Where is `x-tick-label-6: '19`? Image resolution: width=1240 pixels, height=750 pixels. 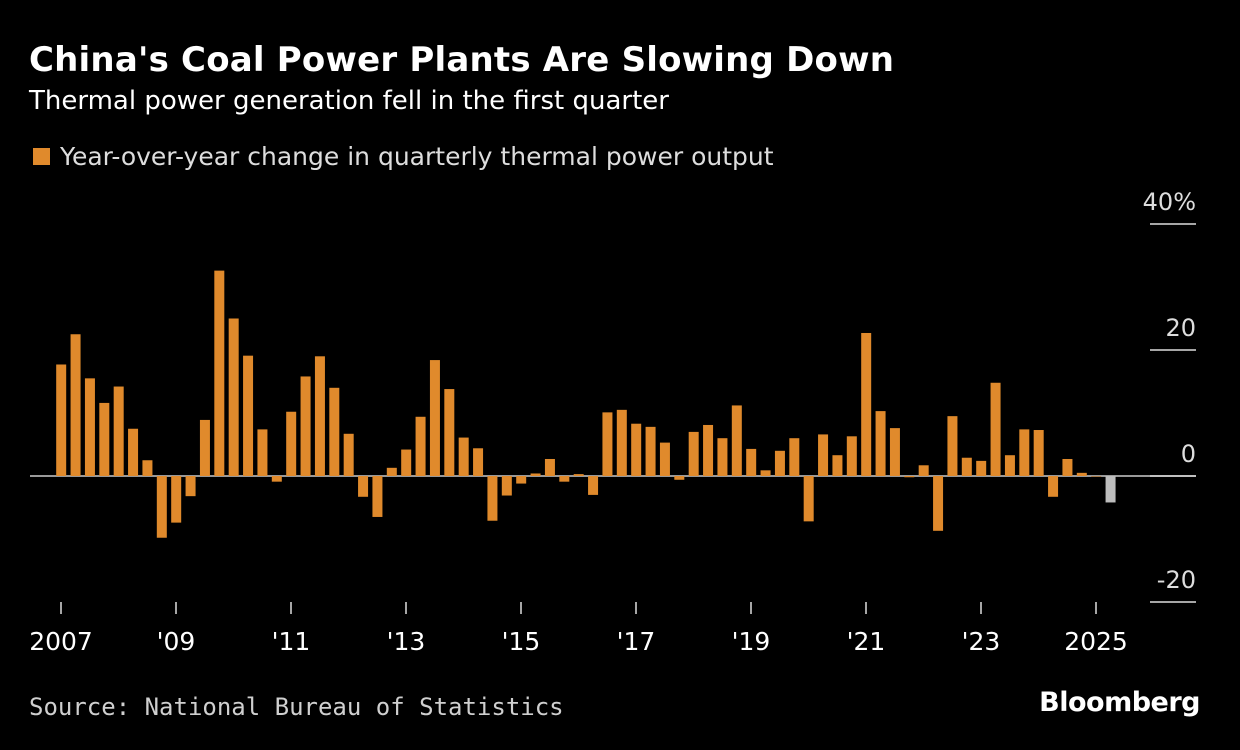 x-tick-label-6: '19 is located at coordinates (751, 641).